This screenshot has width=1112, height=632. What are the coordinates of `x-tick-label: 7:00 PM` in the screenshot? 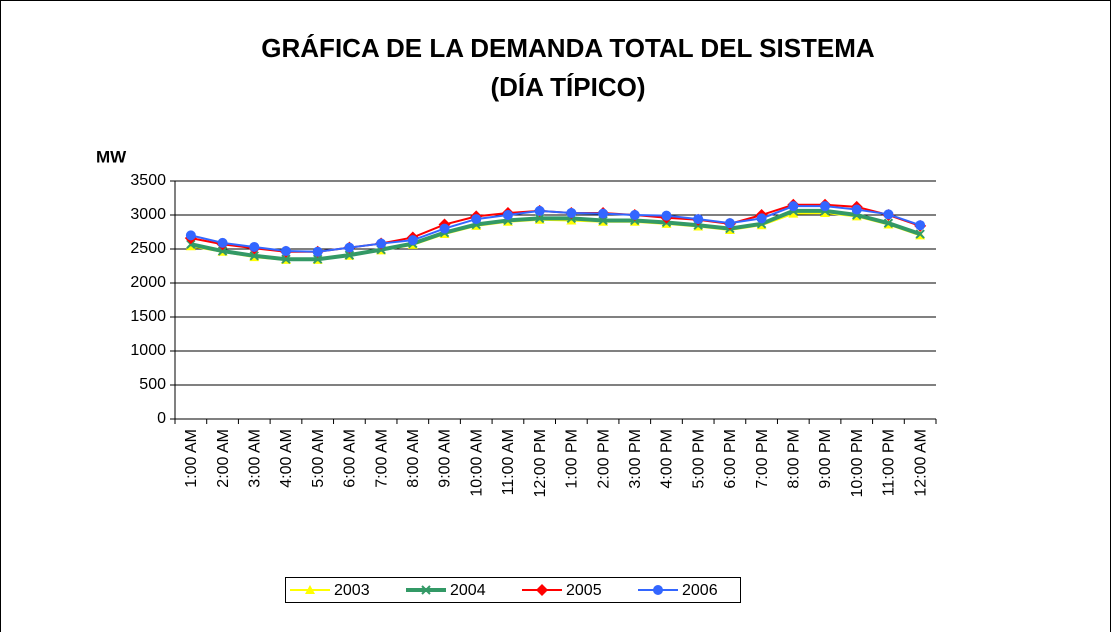 It's located at (762, 459).